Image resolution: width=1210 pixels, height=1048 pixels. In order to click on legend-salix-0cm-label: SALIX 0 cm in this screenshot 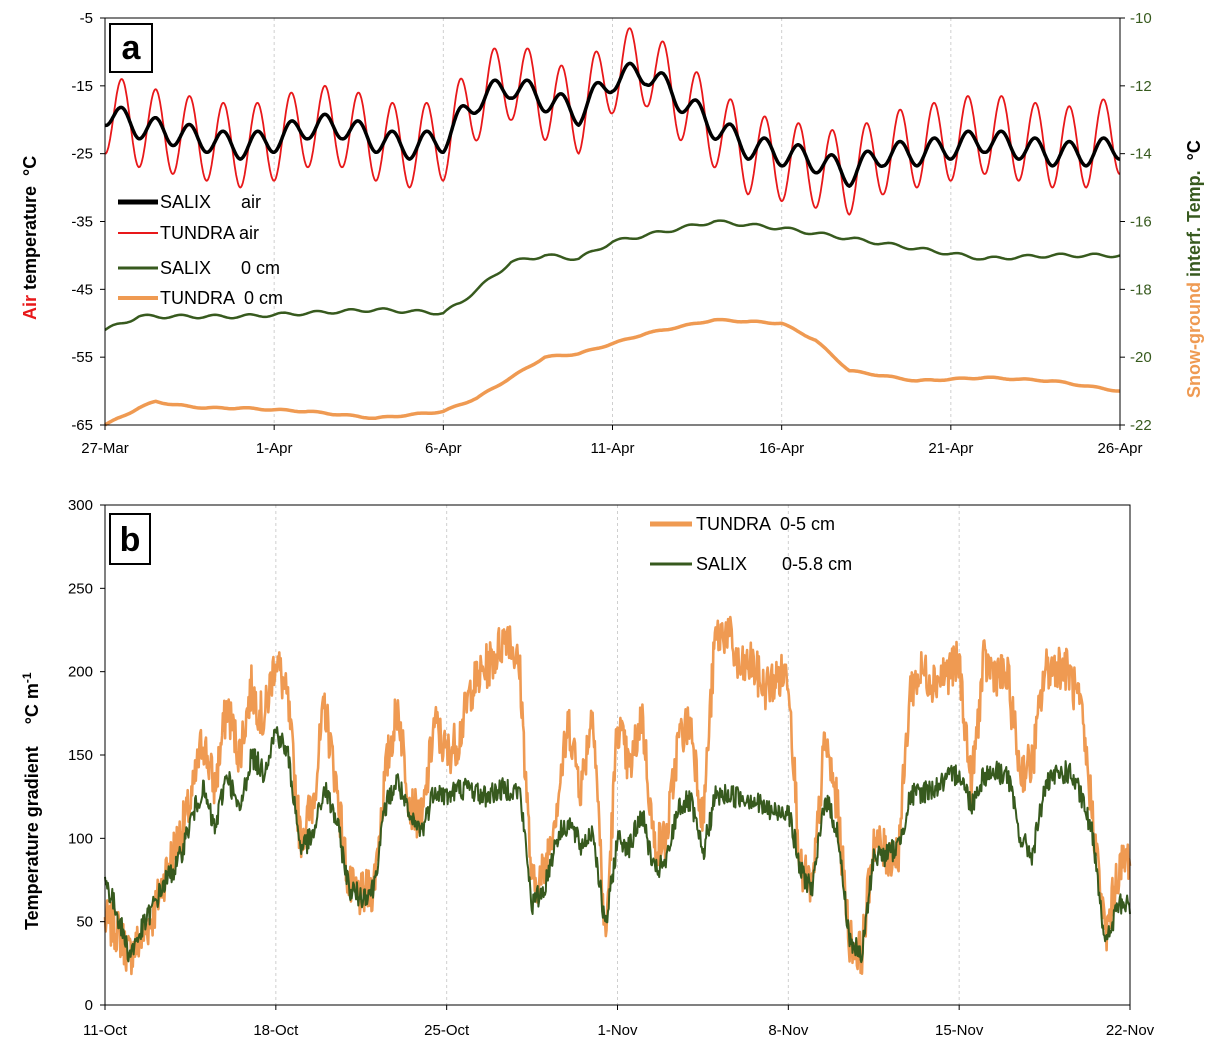, I will do `click(220, 268)`.